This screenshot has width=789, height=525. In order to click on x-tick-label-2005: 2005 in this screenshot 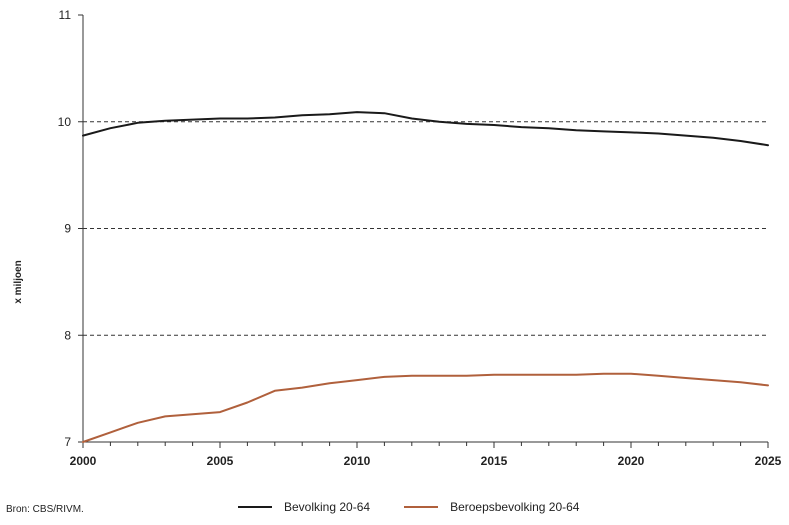, I will do `click(220, 461)`.